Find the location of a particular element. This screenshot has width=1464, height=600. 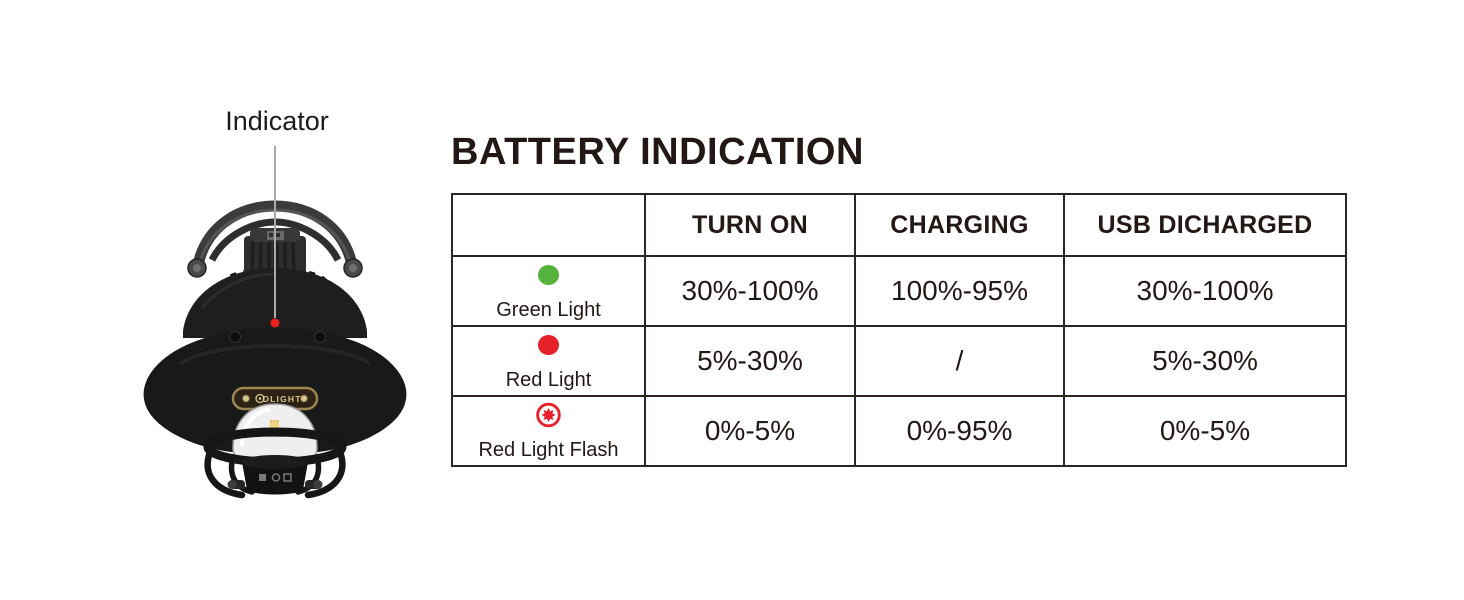

indicator-callout-label: Indicator is located at coordinates (277, 121).